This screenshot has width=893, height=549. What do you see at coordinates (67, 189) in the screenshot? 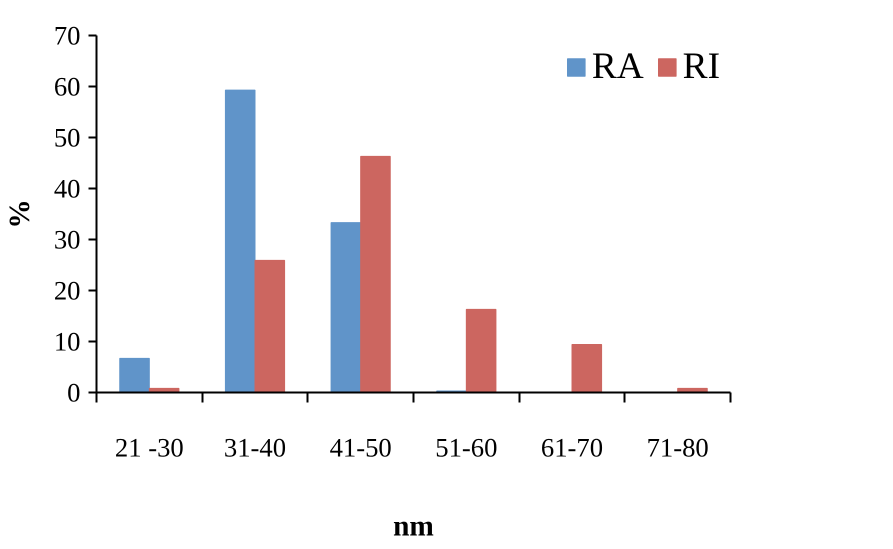
I see `y-tick-label: 40` at bounding box center [67, 189].